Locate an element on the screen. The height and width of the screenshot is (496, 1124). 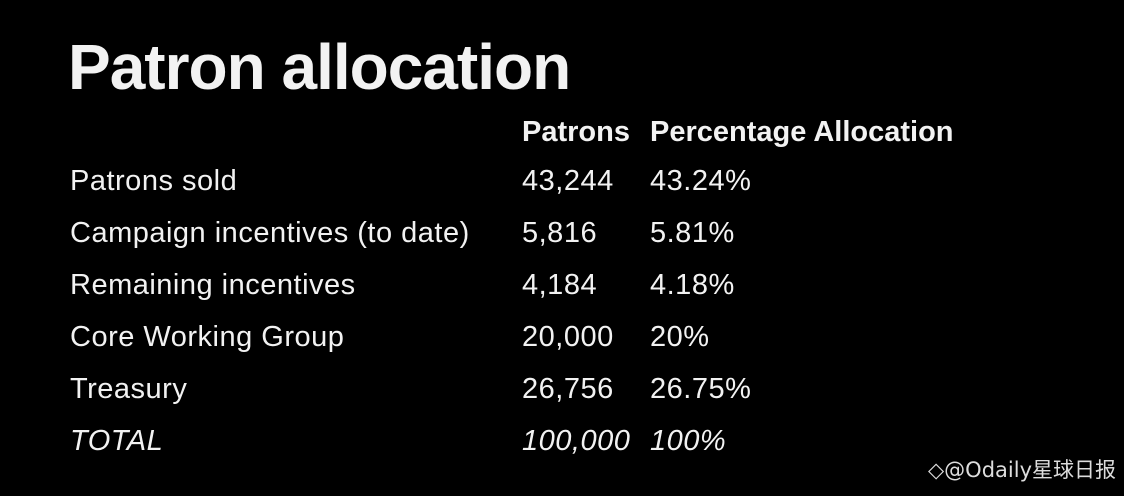
table-cell: Core Working Group is located at coordinates (207, 336).